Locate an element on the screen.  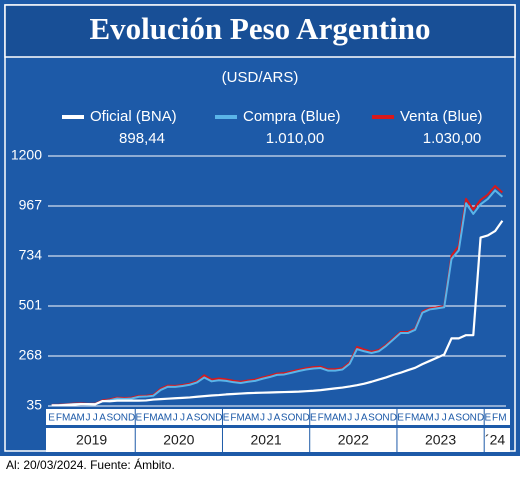
legend-latest: 1.030,00 is located at coordinates (452, 138).